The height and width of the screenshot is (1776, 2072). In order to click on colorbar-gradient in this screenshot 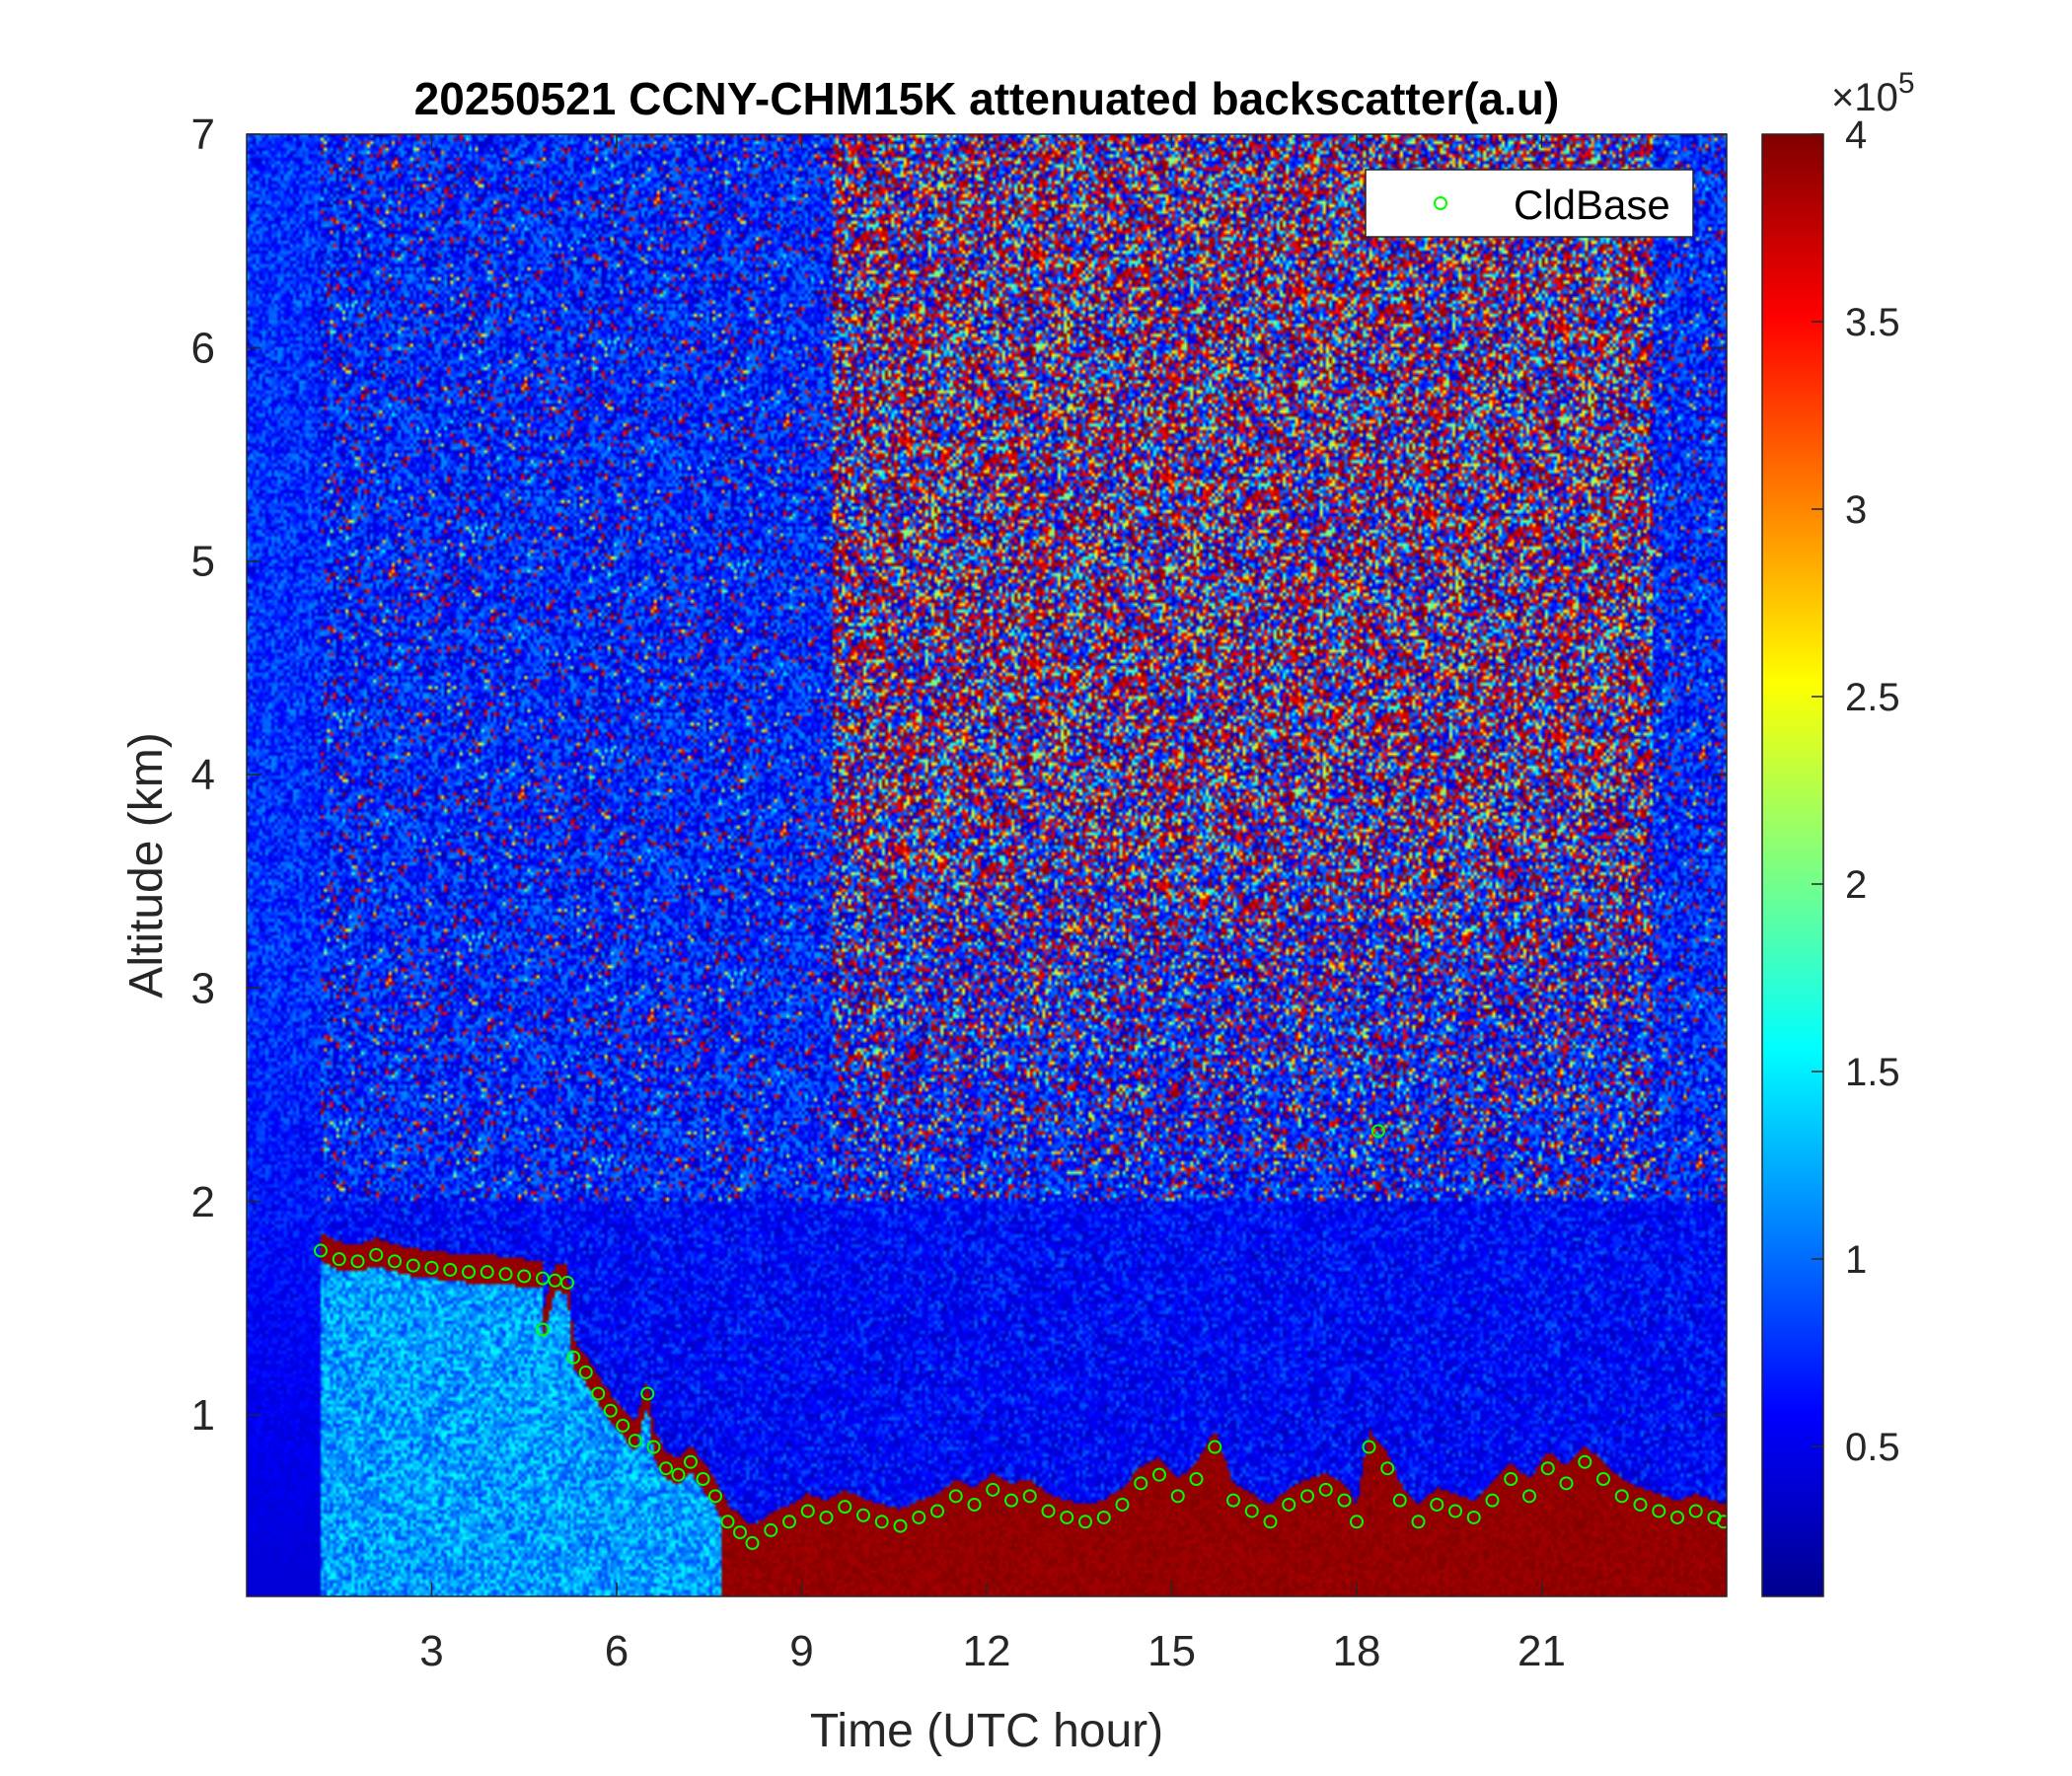, I will do `click(1793, 865)`.